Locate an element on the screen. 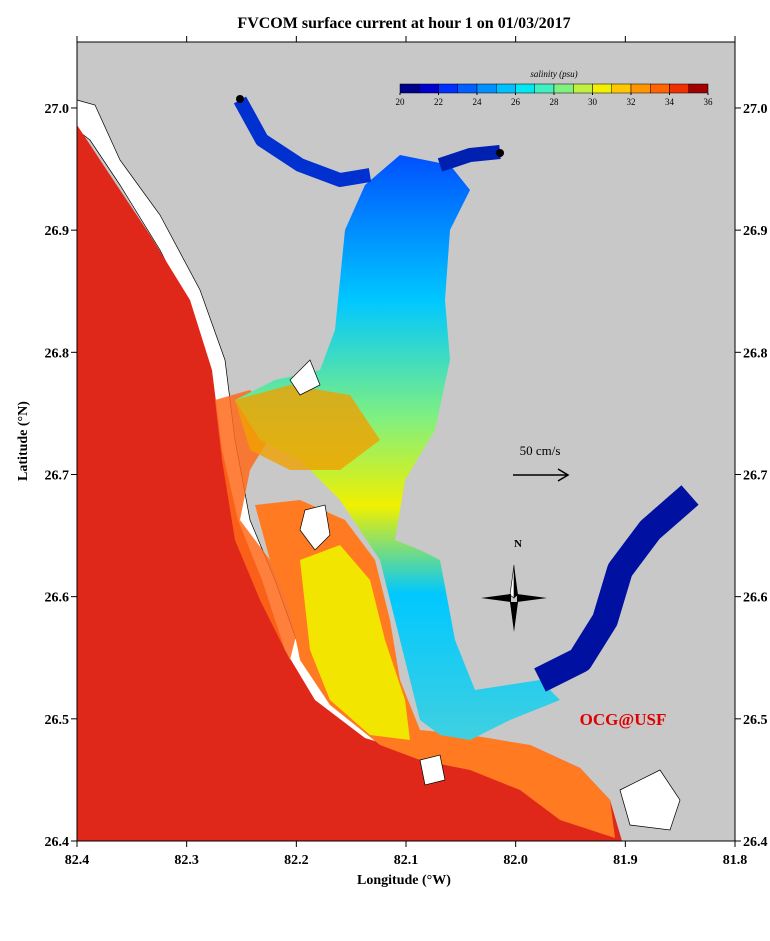 This screenshot has height=941, width=770. peace-river is located at coordinates (302, 141).